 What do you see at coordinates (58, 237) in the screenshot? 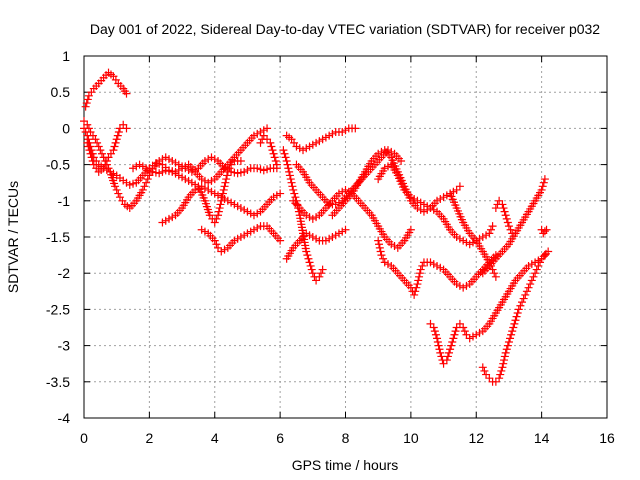
I see `y-tick-label: -1.5` at bounding box center [58, 237].